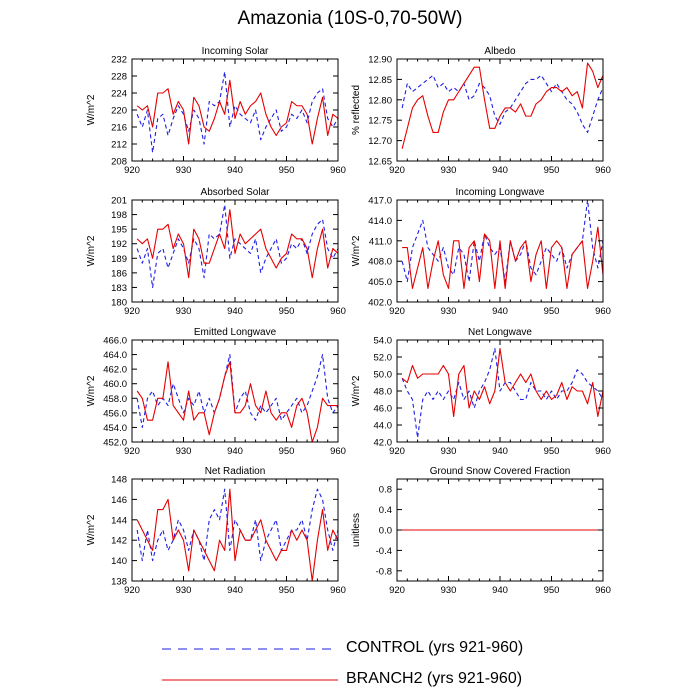  Describe the element at coordinates (370, 679) in the screenshot. I see `legend-branch: BRANCH2 (yrs 921-960)` at that location.